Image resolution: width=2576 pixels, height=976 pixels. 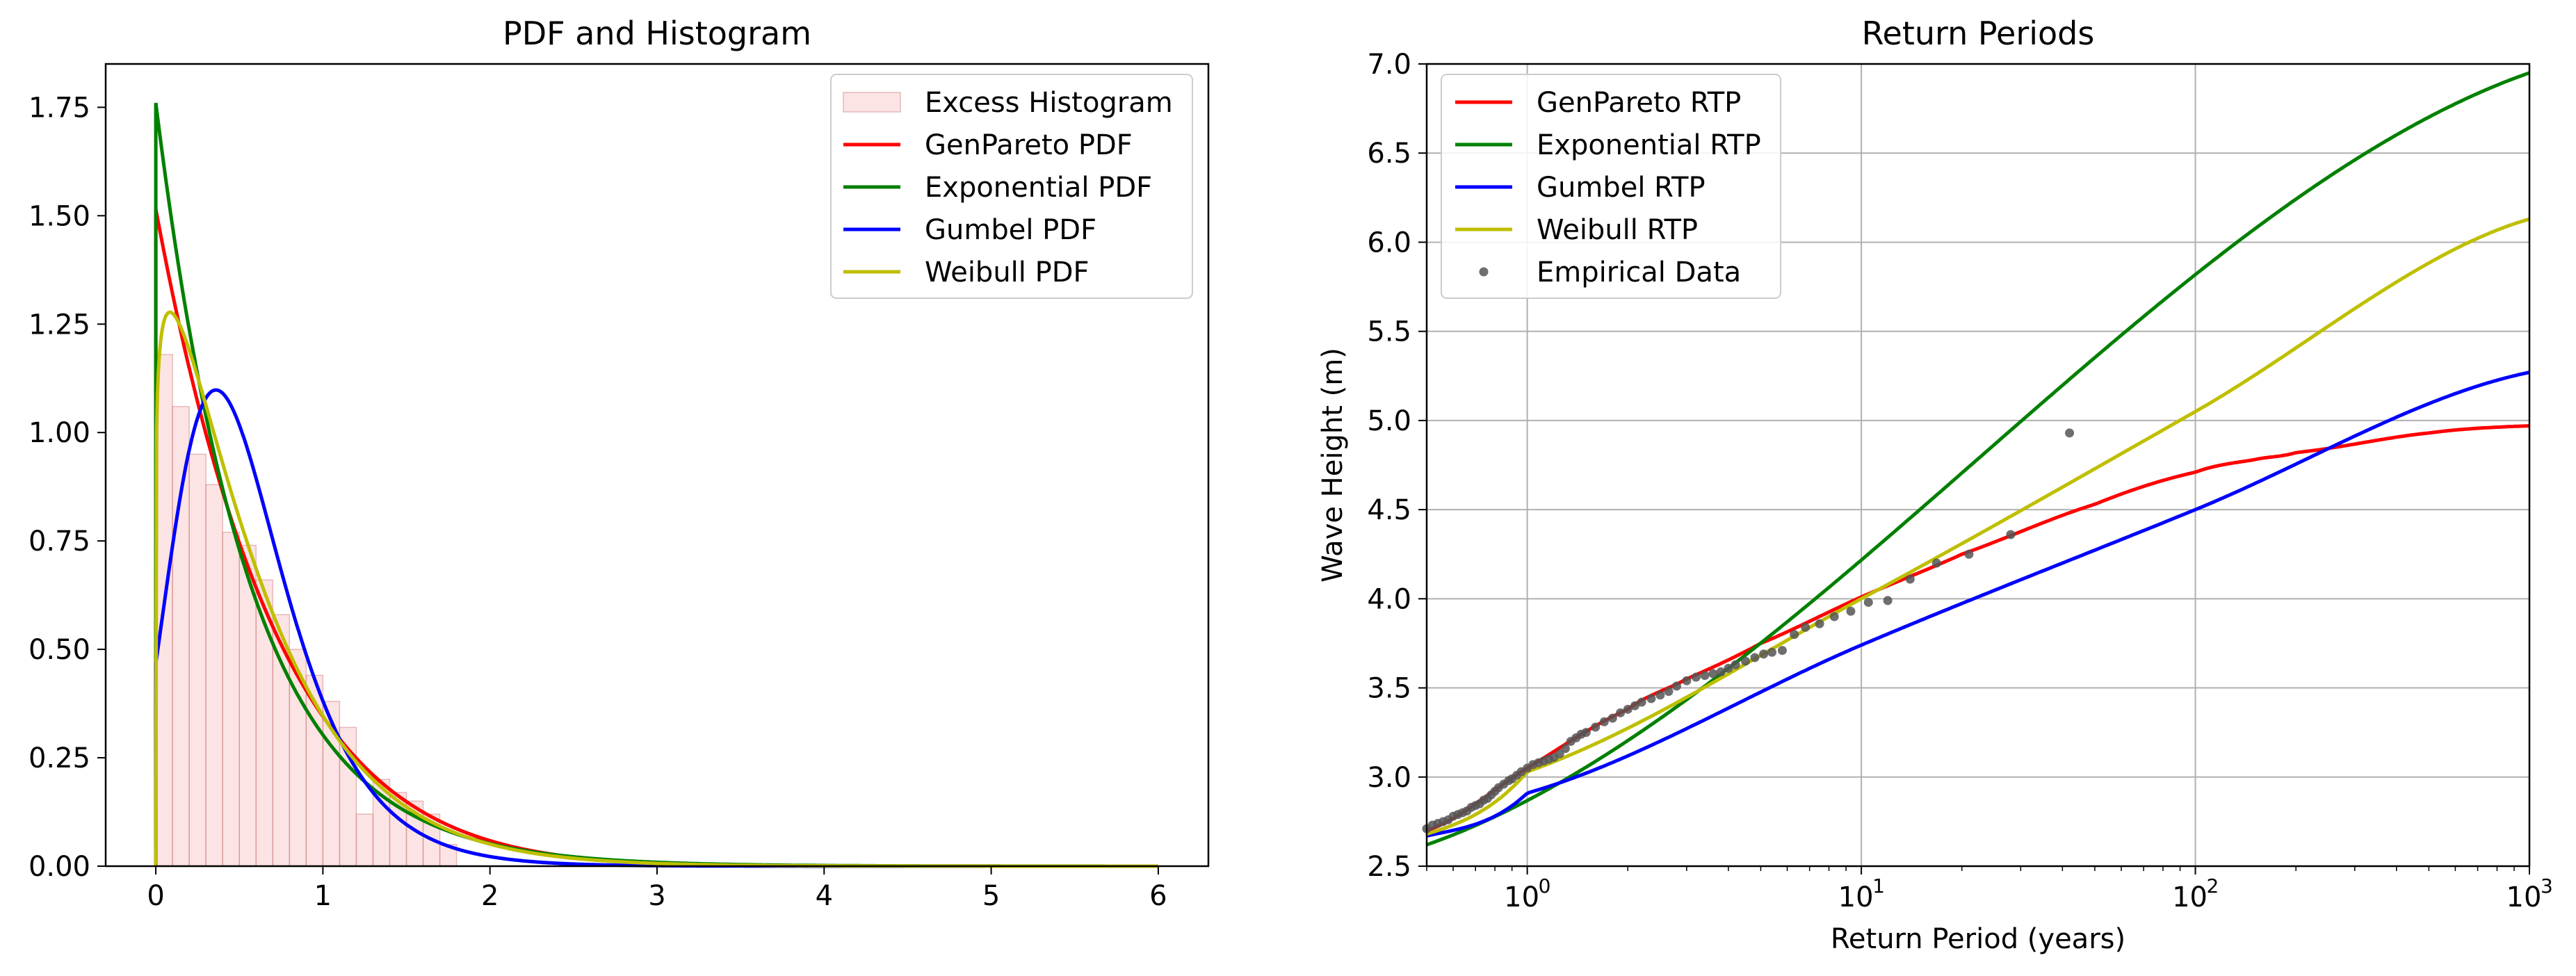 I want to click on y-tick-label: 7.0, so click(x=1389, y=65).